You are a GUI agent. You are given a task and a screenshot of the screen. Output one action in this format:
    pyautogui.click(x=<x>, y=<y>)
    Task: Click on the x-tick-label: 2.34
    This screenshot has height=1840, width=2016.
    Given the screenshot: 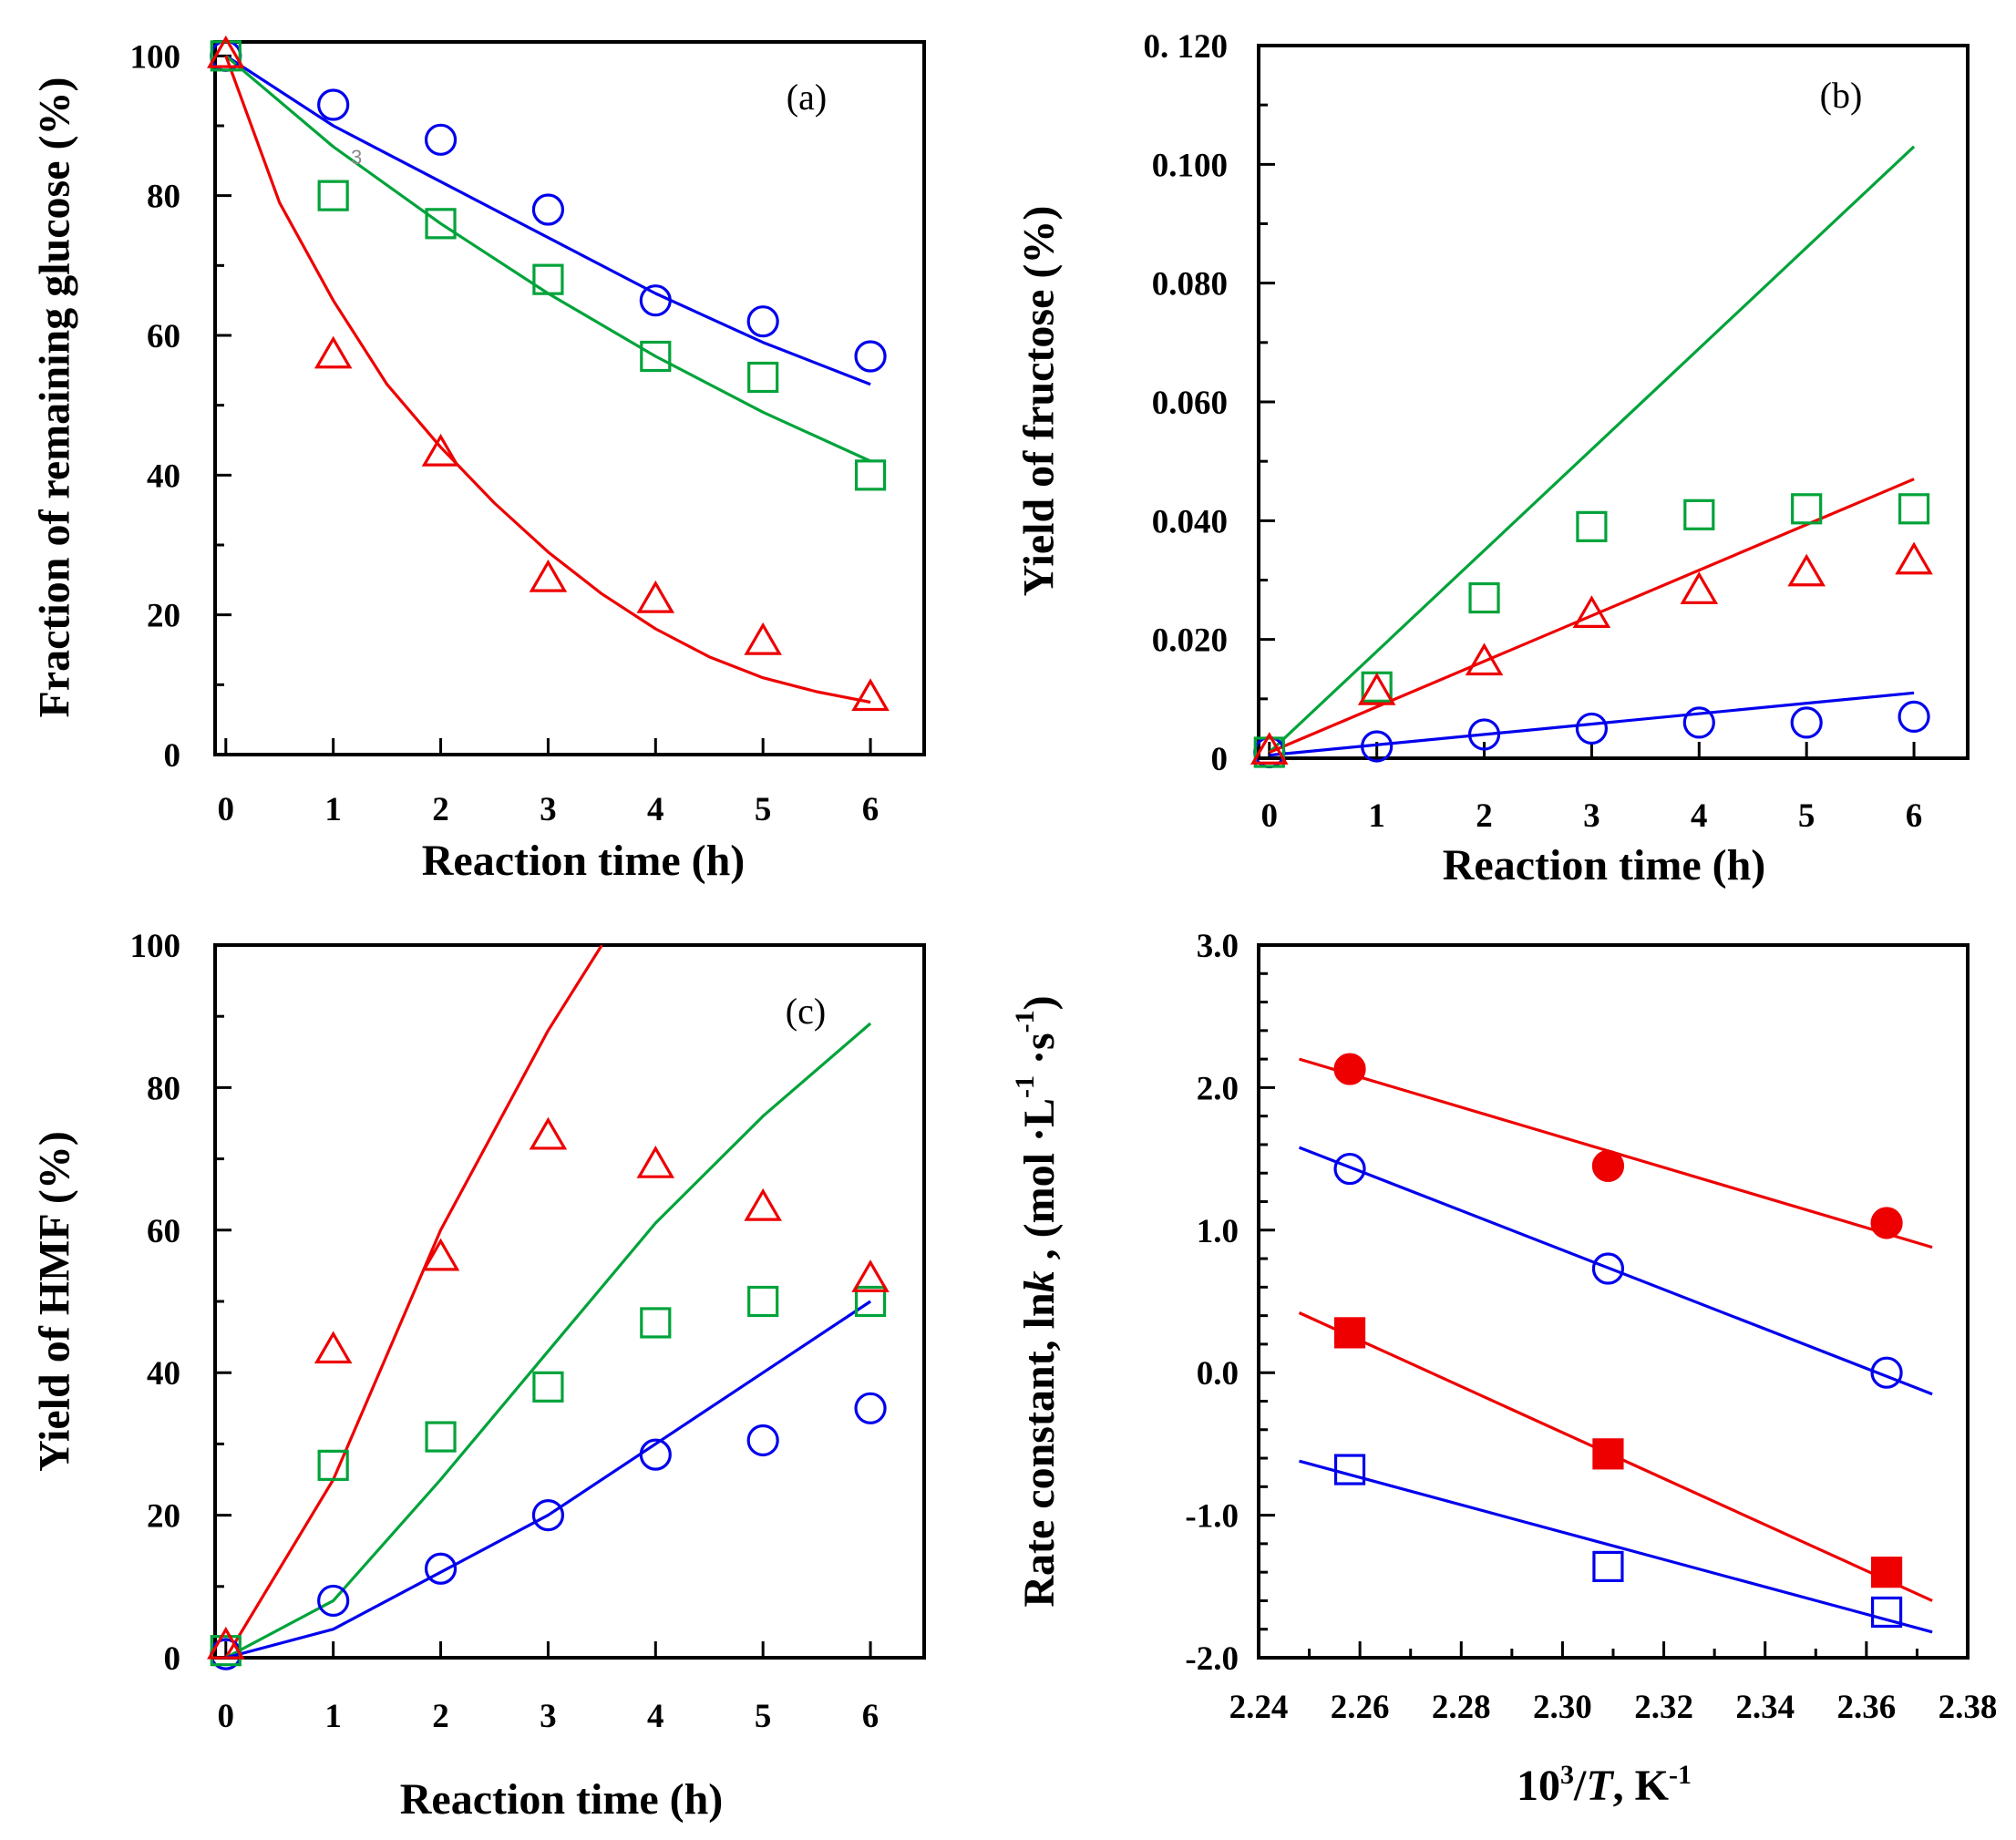 What is the action you would take?
    pyautogui.click(x=1765, y=1707)
    